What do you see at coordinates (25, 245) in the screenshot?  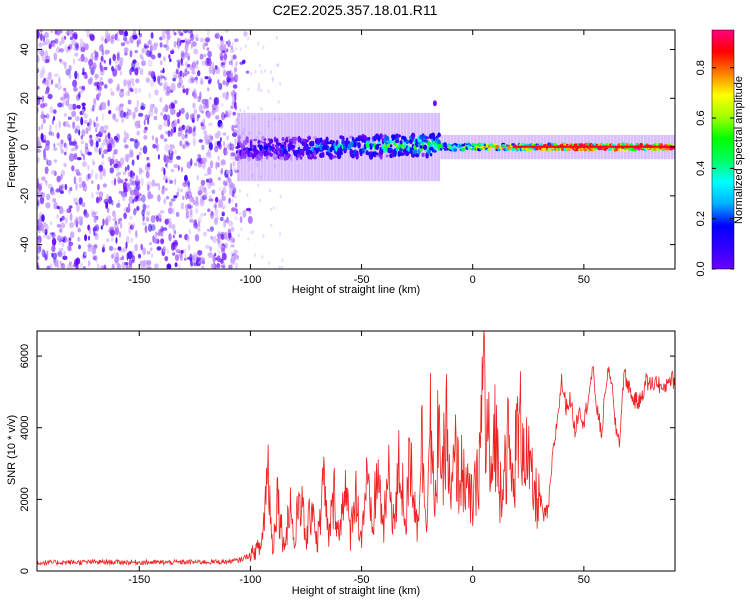 I see `spectrogram-y-tick-label: -40` at bounding box center [25, 245].